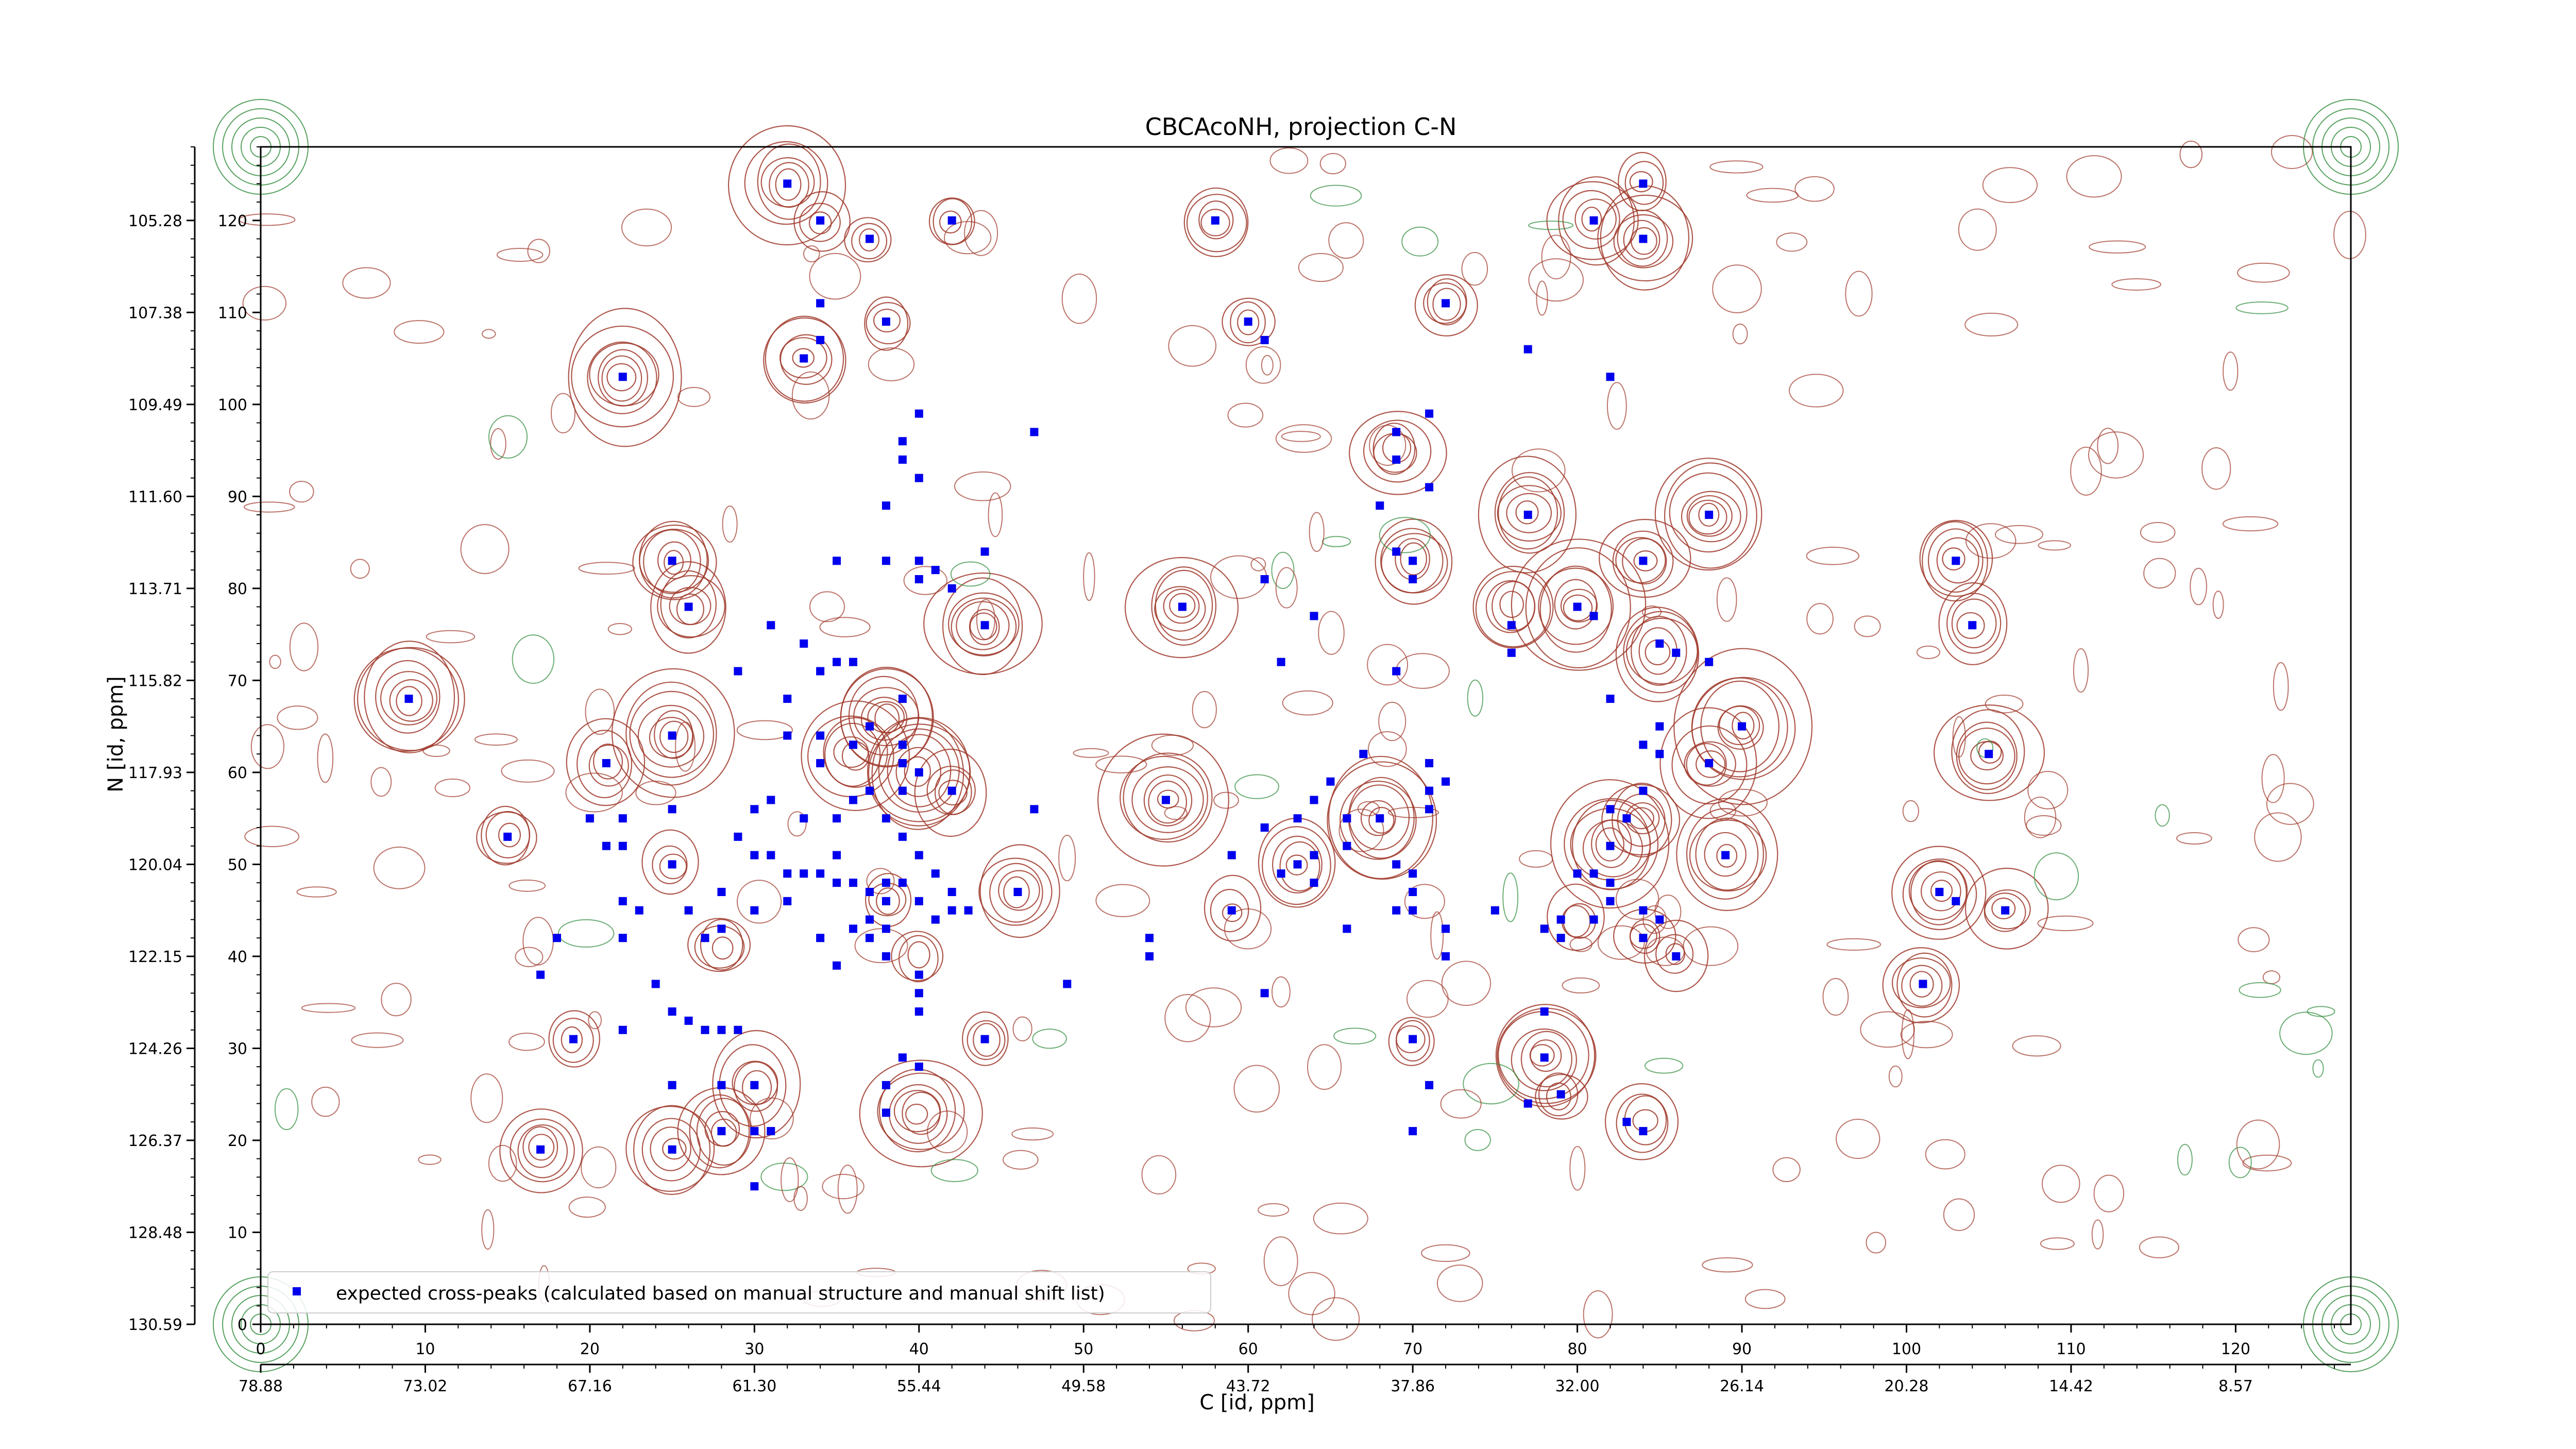 Image resolution: width=2576 pixels, height=1449 pixels. I want to click on x-index-tick-label: 30, so click(754, 1349).